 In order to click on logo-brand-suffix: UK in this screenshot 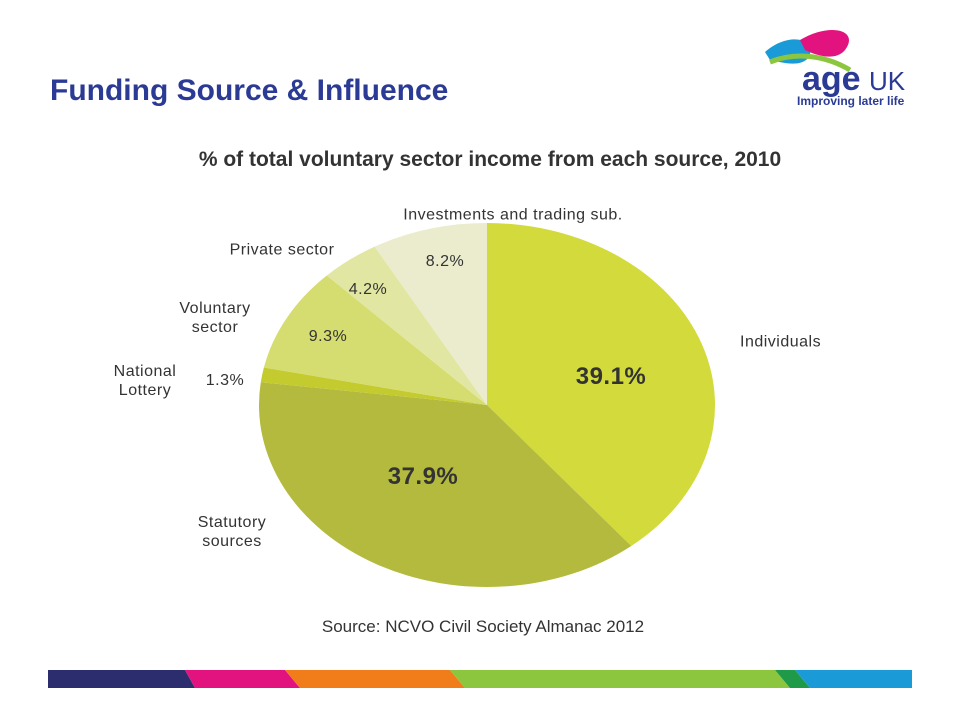, I will do `click(887, 81)`.